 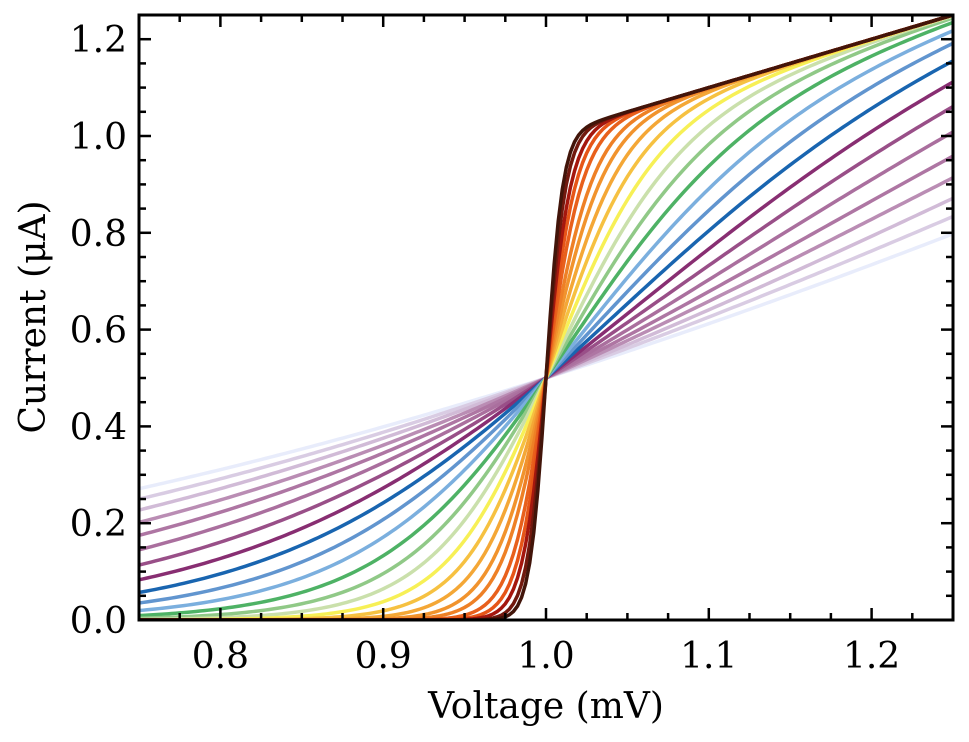 I want to click on y-tick-label: 1.2, so click(x=98, y=40).